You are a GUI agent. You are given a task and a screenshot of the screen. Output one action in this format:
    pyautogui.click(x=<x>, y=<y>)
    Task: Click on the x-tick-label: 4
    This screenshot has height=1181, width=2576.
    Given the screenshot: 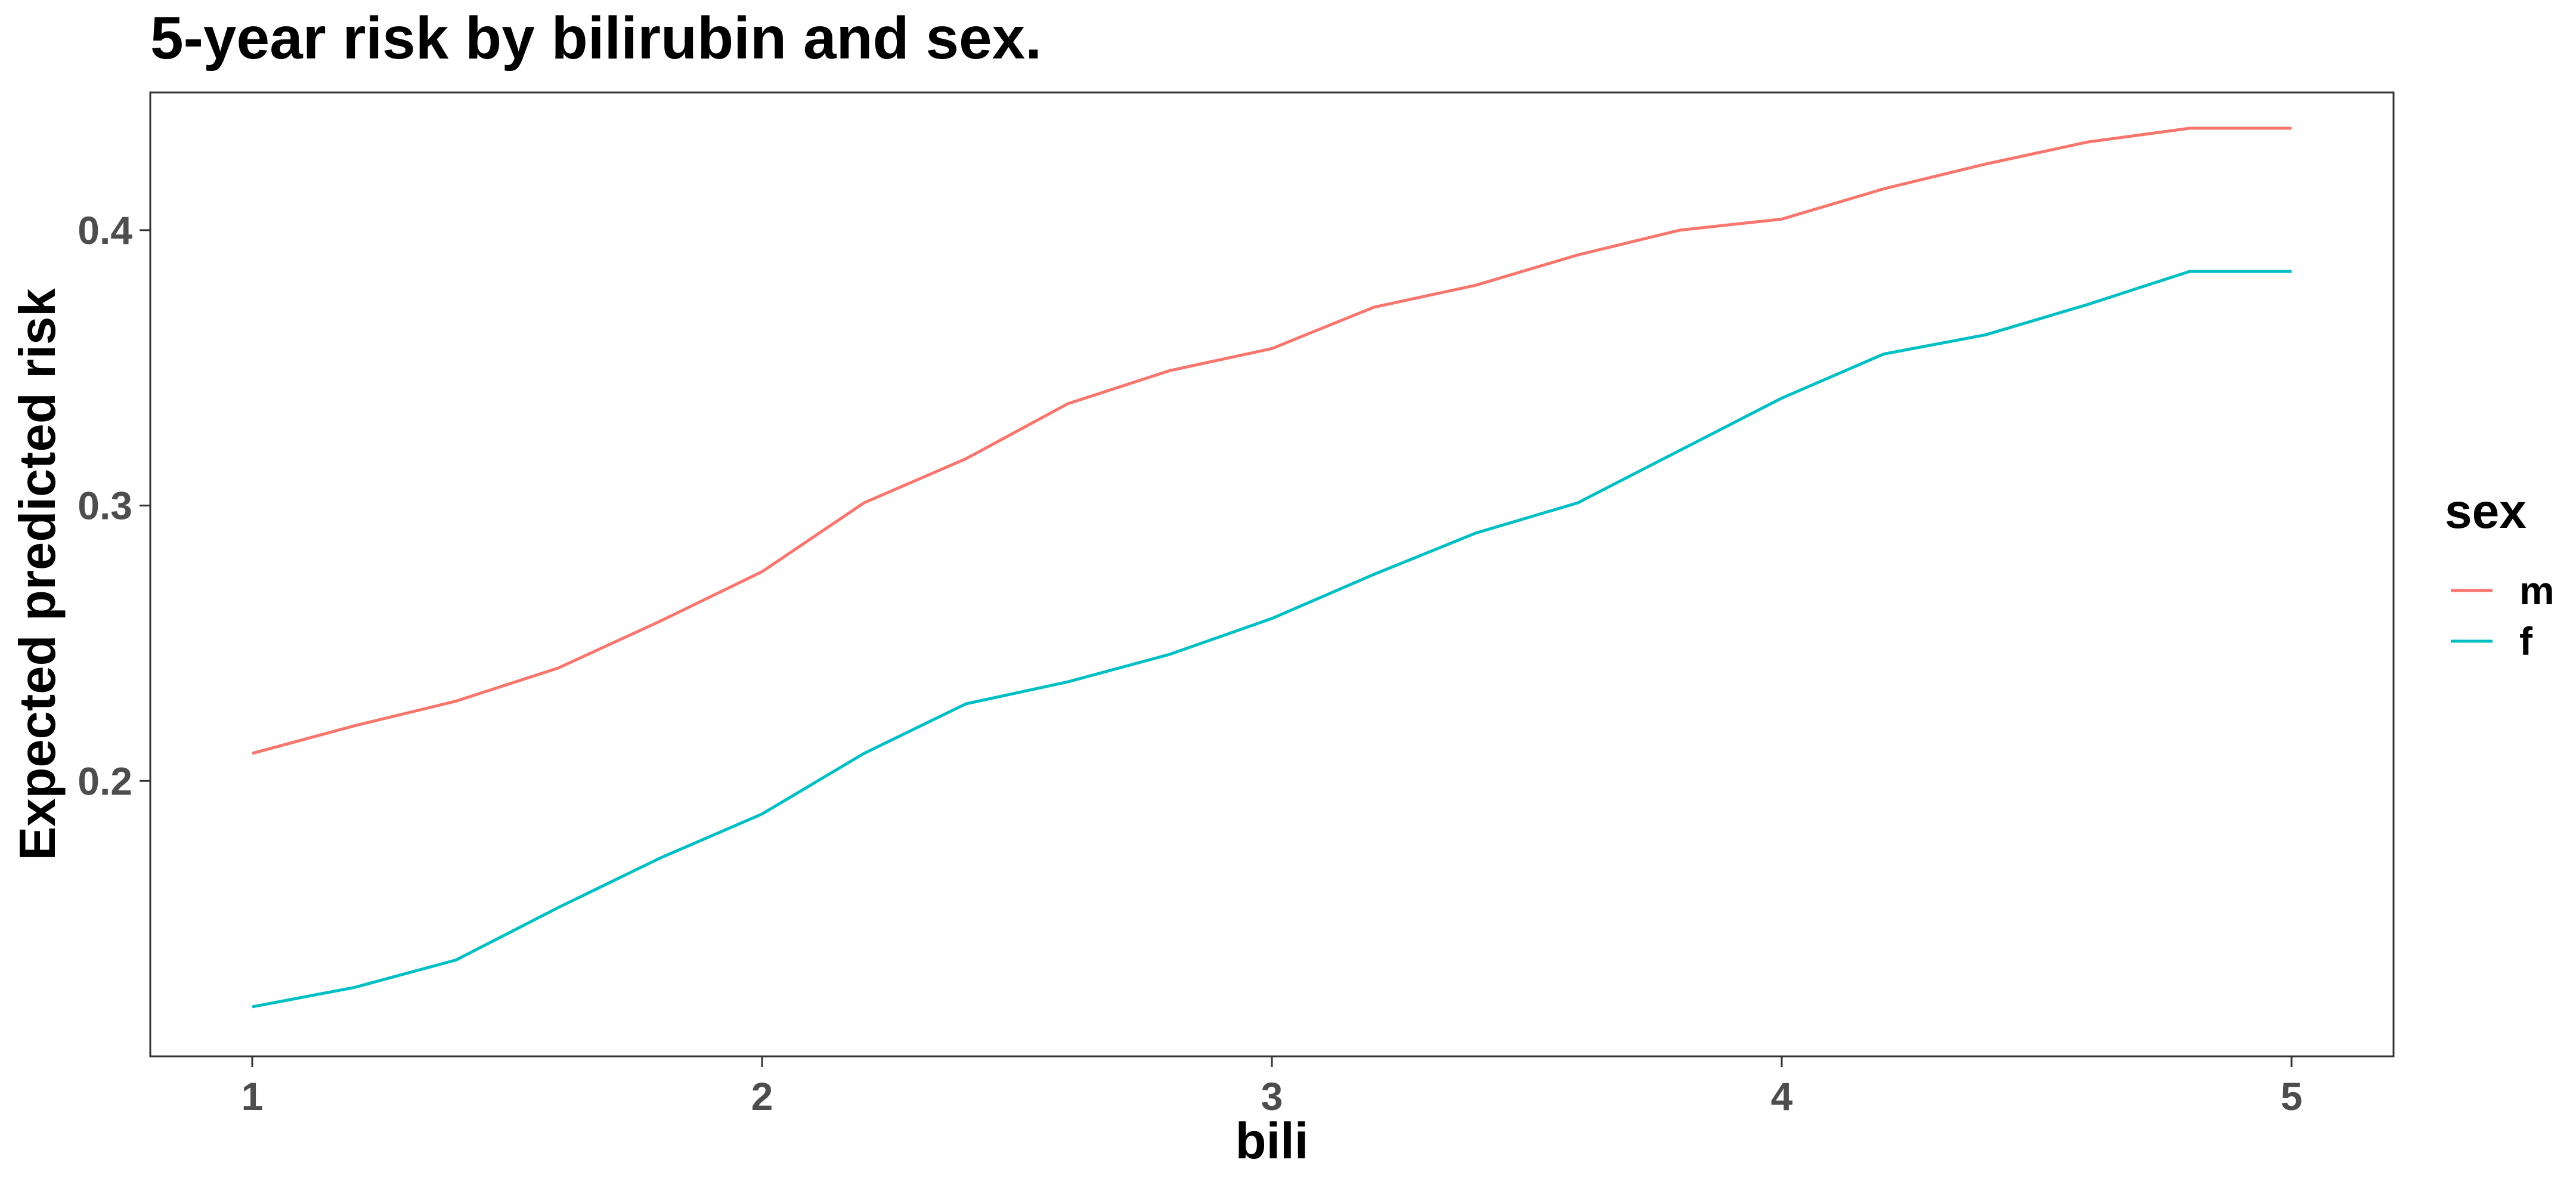 What is the action you would take?
    pyautogui.click(x=1782, y=1096)
    